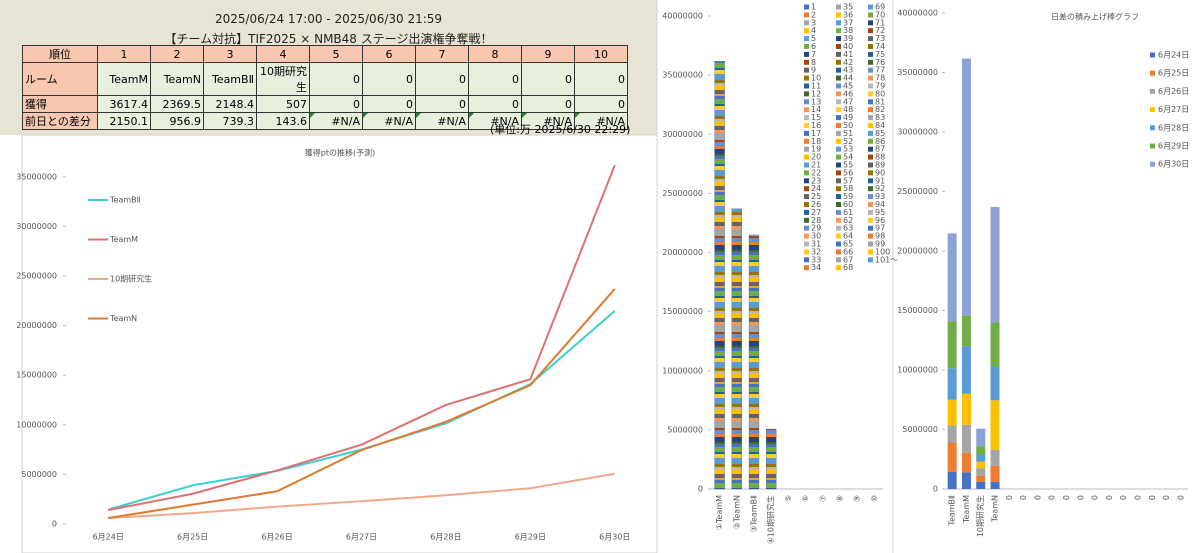 The height and width of the screenshot is (553, 1199). I want to click on y-tick-label: 5000000, so click(920, 429).